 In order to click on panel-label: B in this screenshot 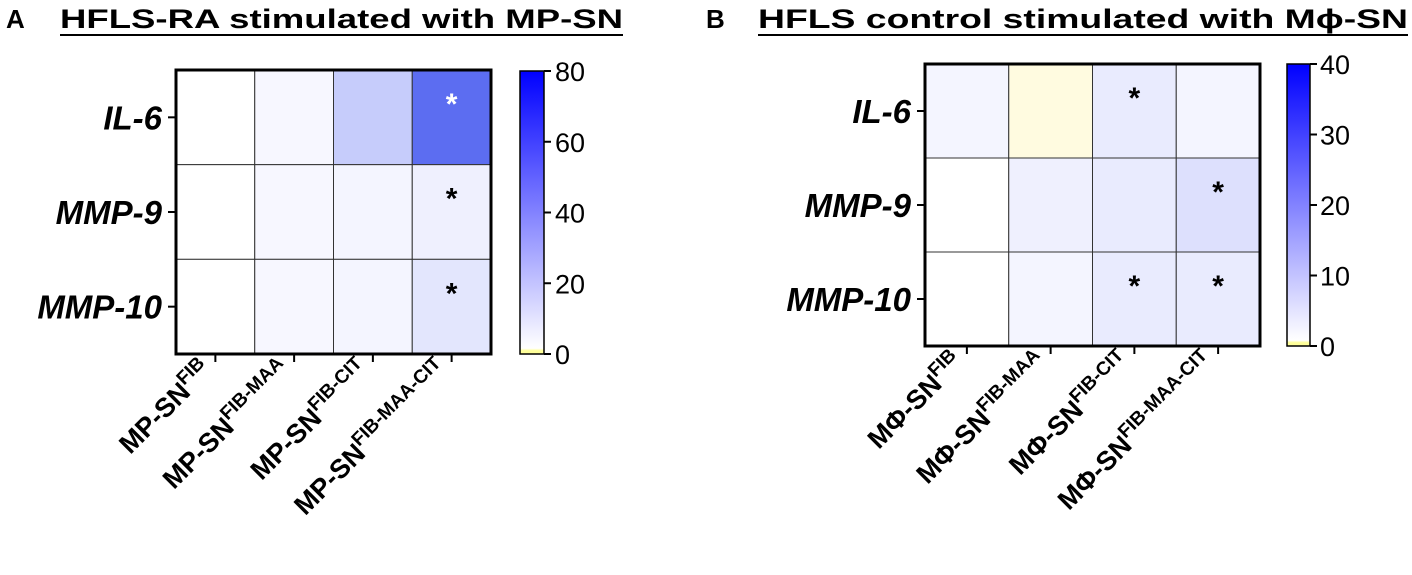, I will do `click(715, 19)`.